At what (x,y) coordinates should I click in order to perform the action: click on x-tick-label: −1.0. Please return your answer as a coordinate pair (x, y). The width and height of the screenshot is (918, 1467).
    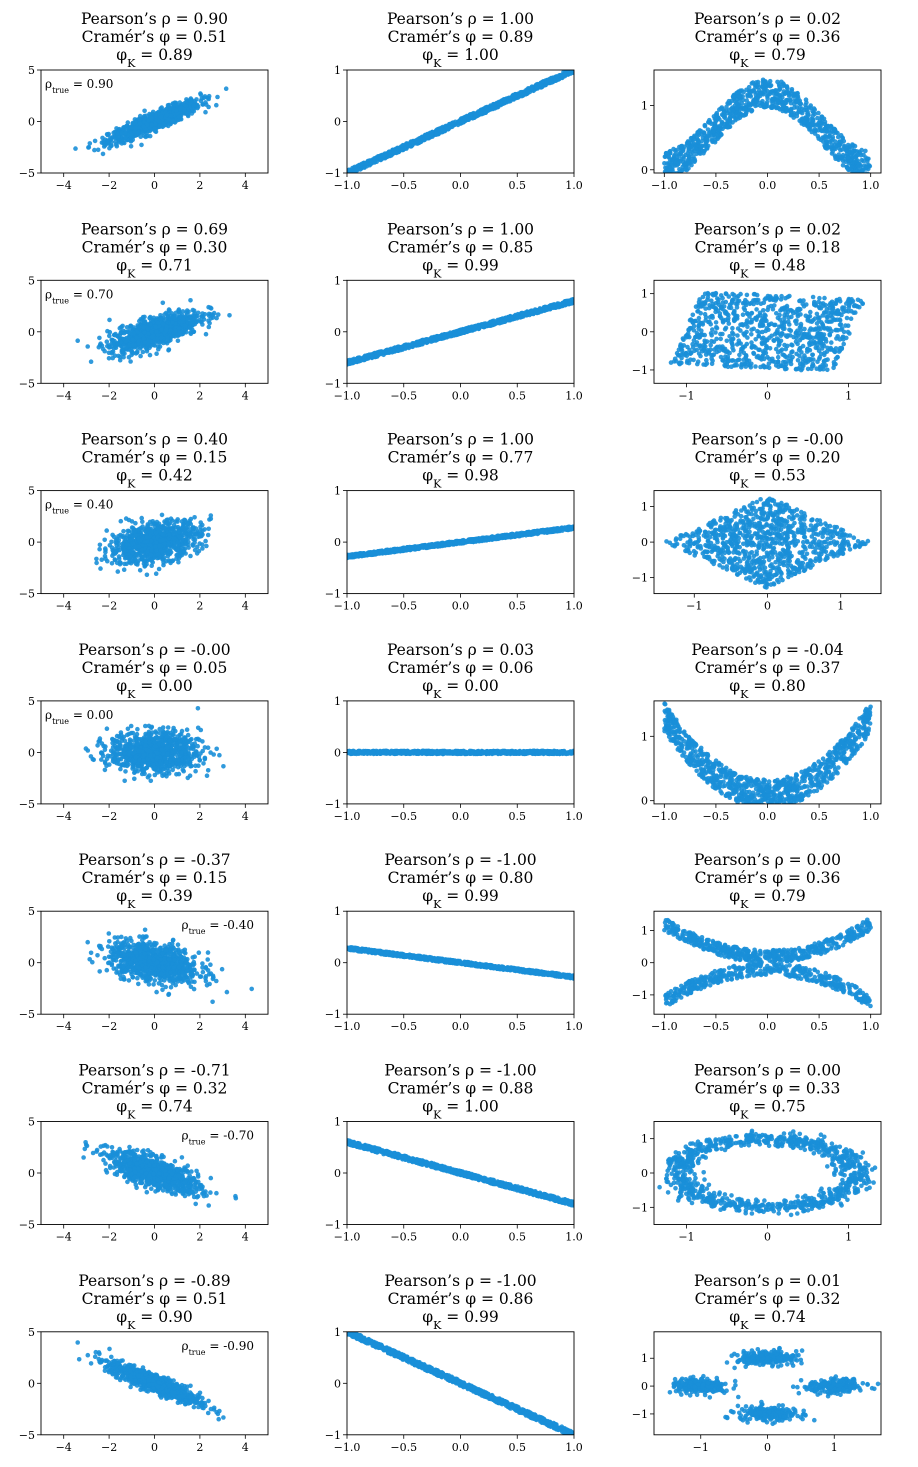
    Looking at the image, I should click on (347, 395).